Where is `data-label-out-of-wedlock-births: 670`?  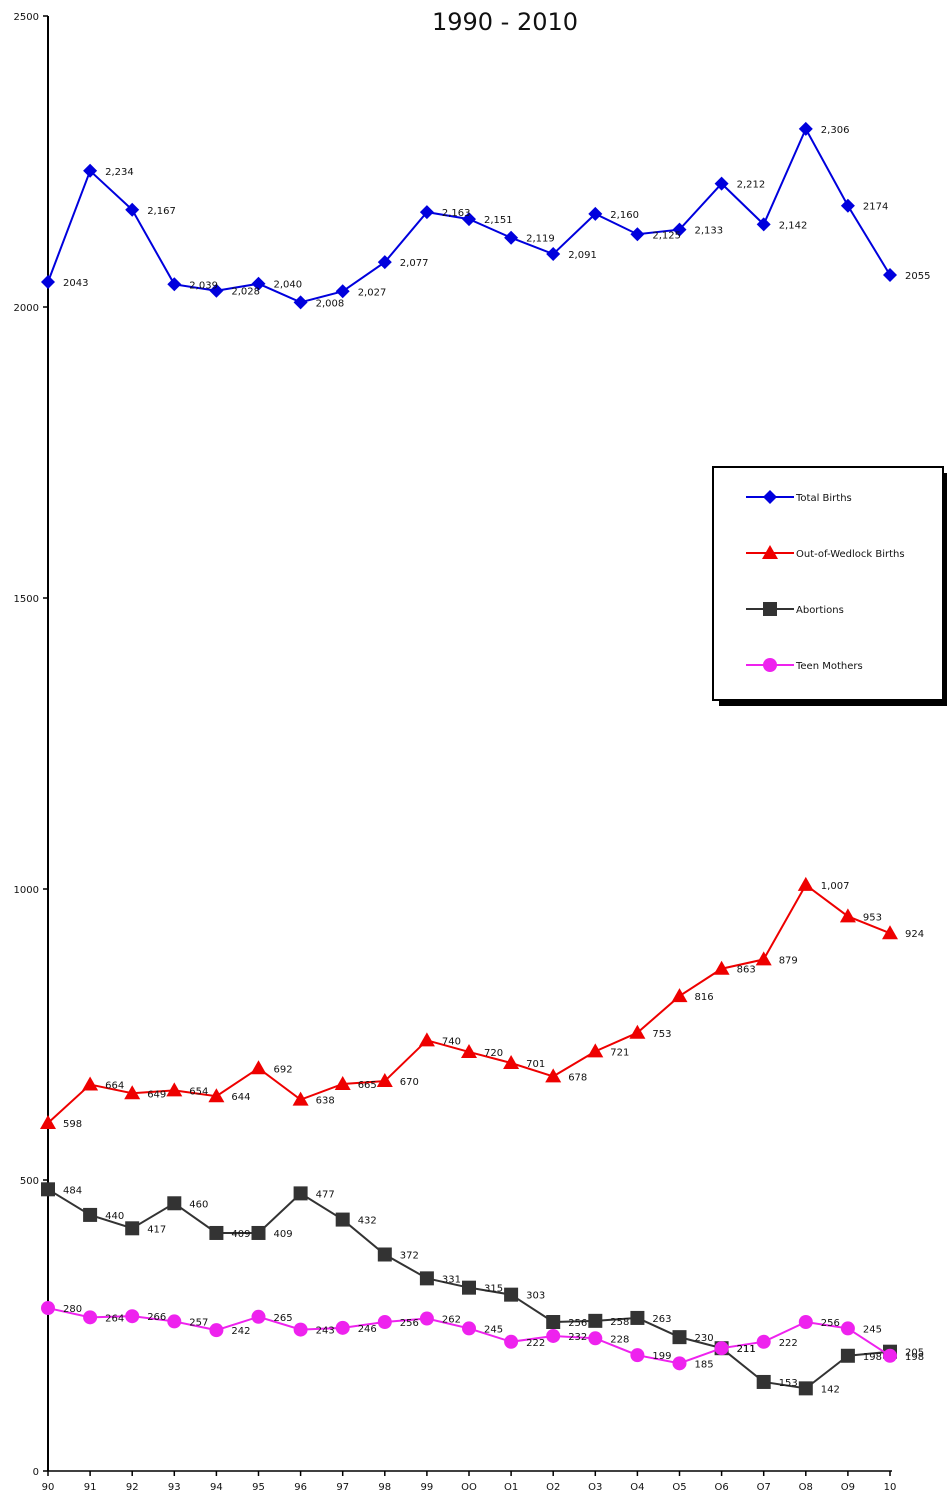 data-label-out-of-wedlock-births: 670 is located at coordinates (409, 1082).